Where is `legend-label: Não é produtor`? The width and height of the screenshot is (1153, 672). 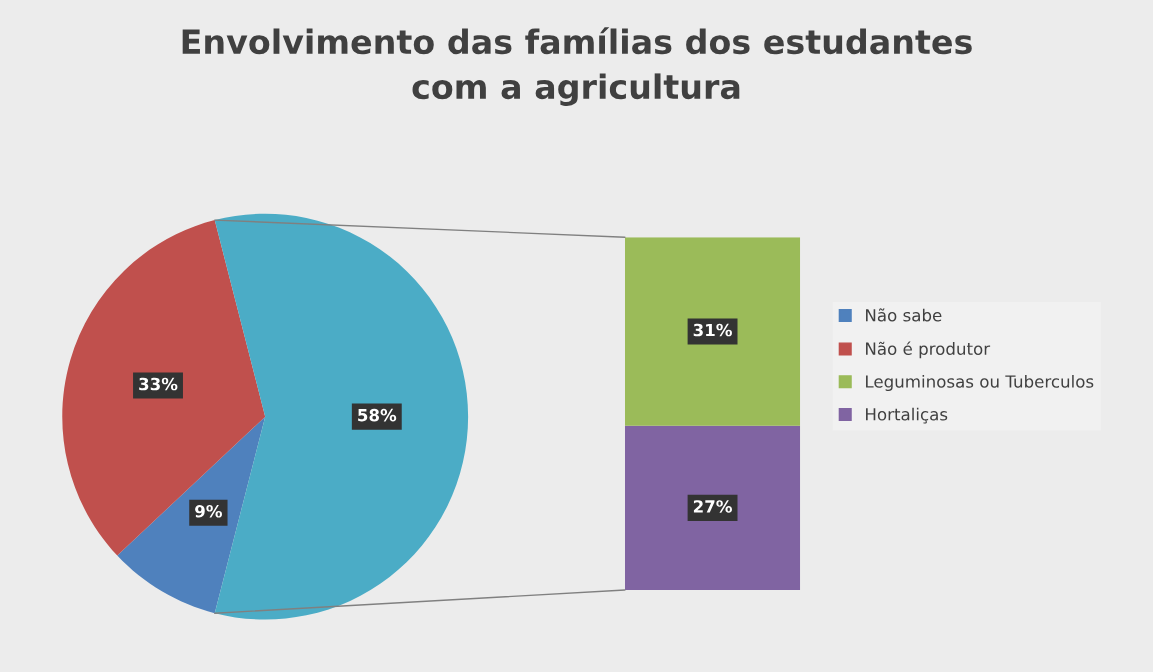 legend-label: Não é produtor is located at coordinates (928, 350).